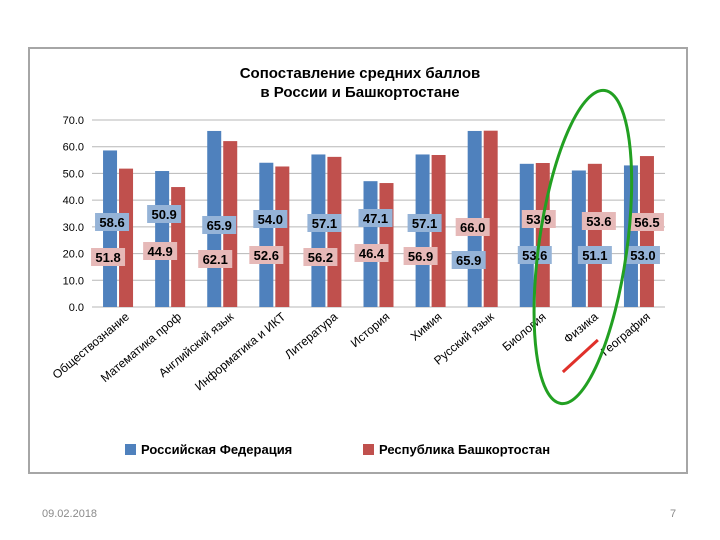 This screenshot has width=720, height=540. I want to click on chart-title-line-1: Сопоставление средних баллов, so click(360, 73).